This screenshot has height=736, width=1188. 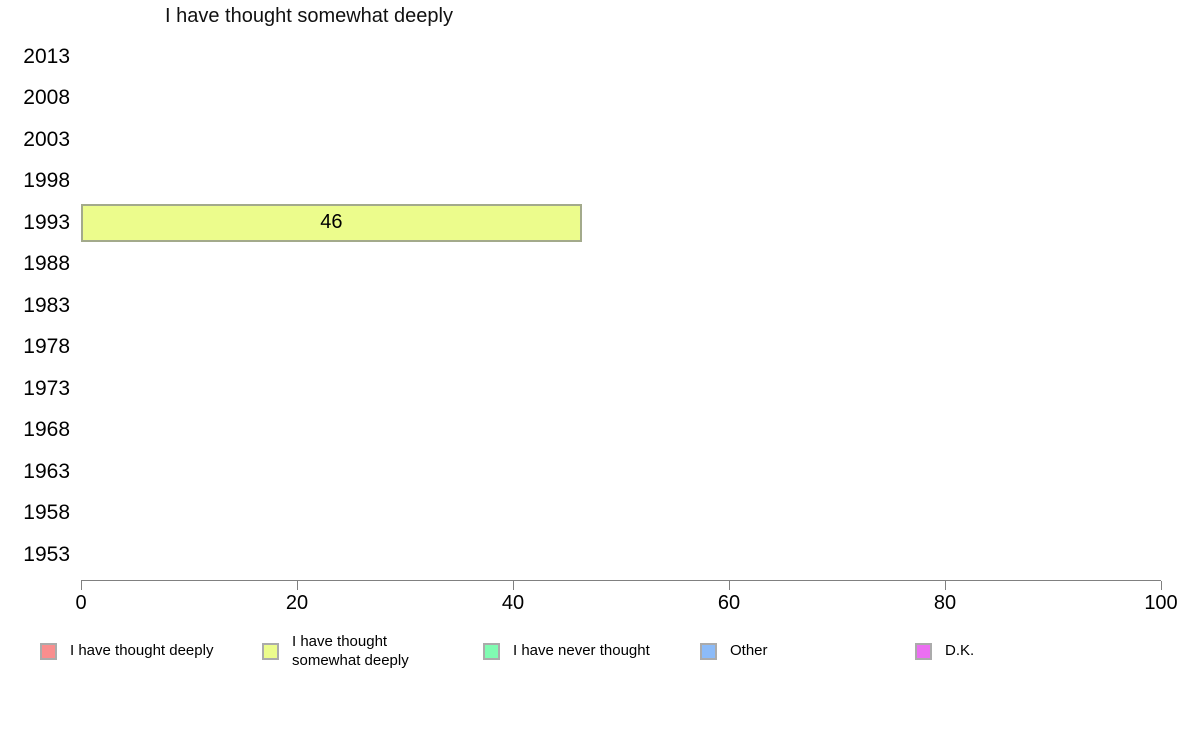 What do you see at coordinates (513, 603) in the screenshot?
I see `x-axis-tick-label: 40` at bounding box center [513, 603].